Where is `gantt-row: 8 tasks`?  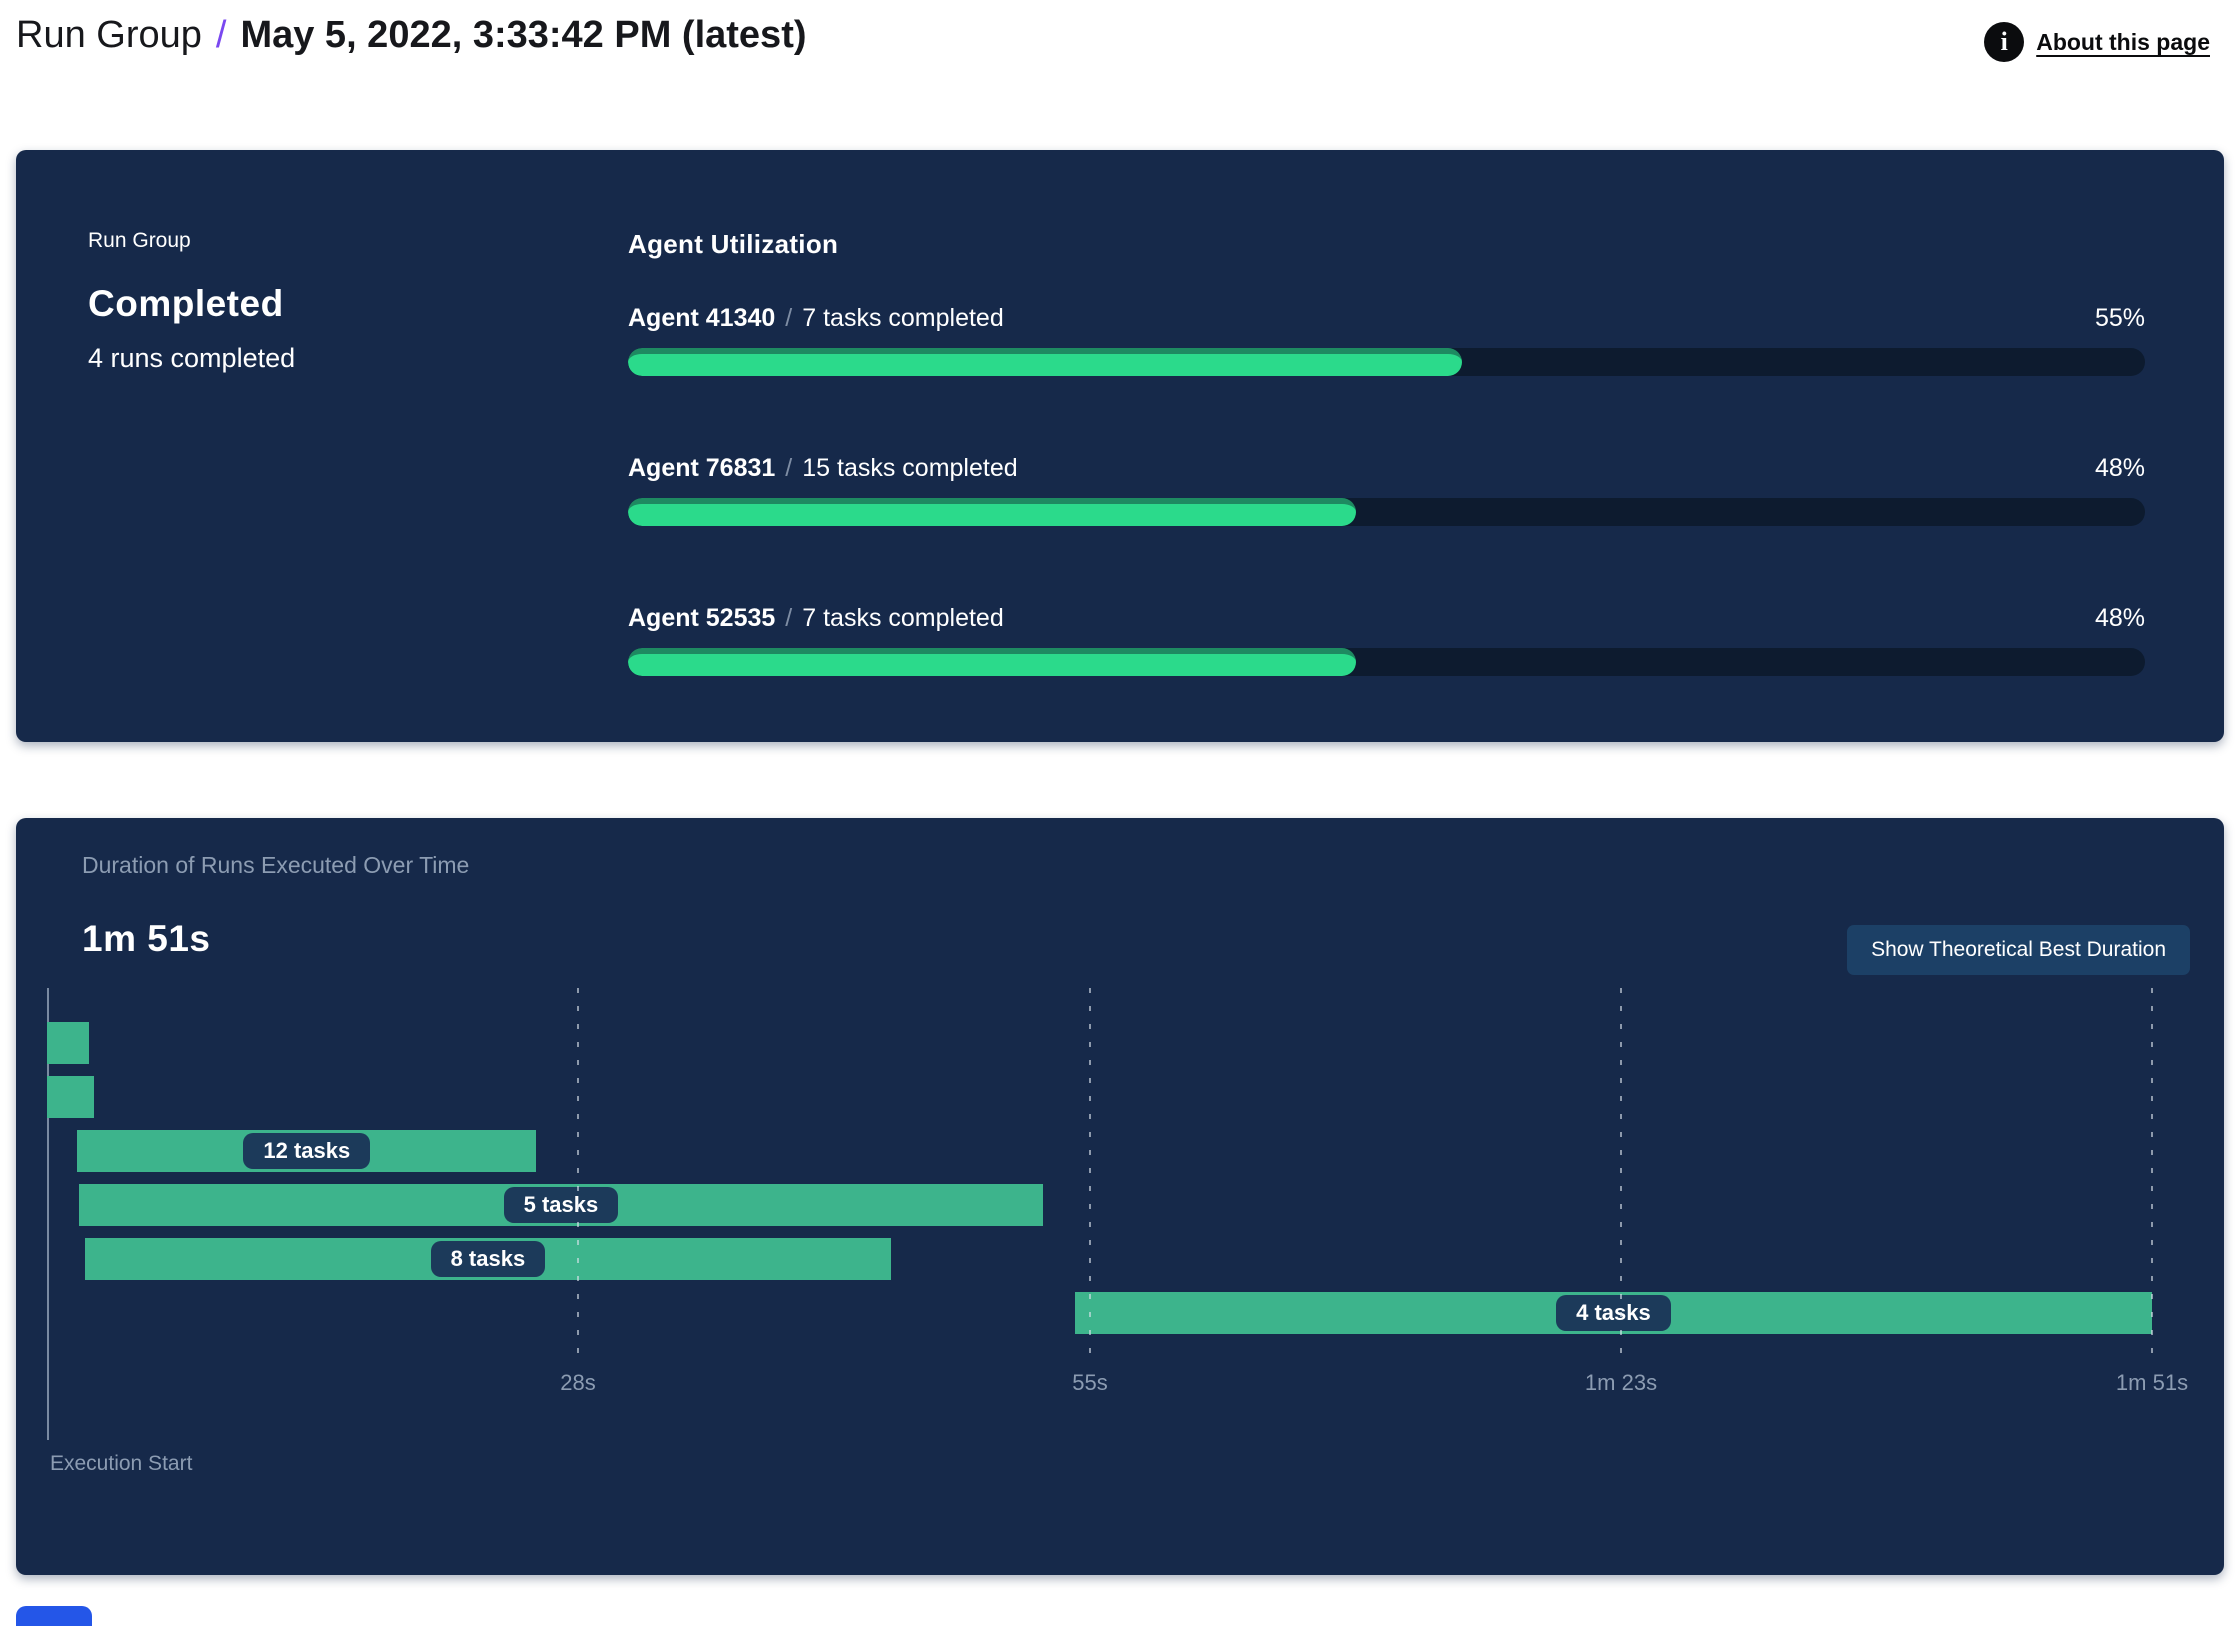
gantt-row: 8 tasks is located at coordinates (1099, 1259).